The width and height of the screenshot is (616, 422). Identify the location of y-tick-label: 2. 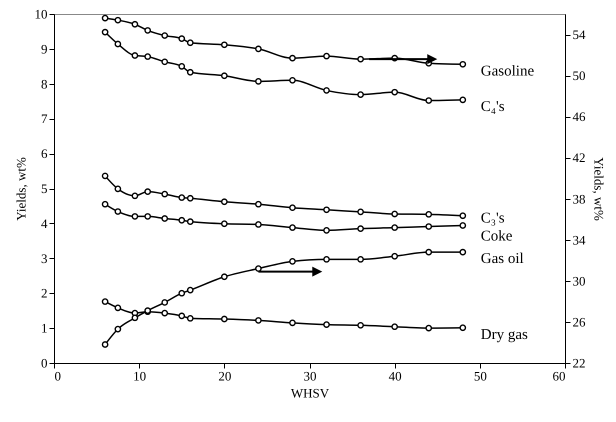
(44, 293).